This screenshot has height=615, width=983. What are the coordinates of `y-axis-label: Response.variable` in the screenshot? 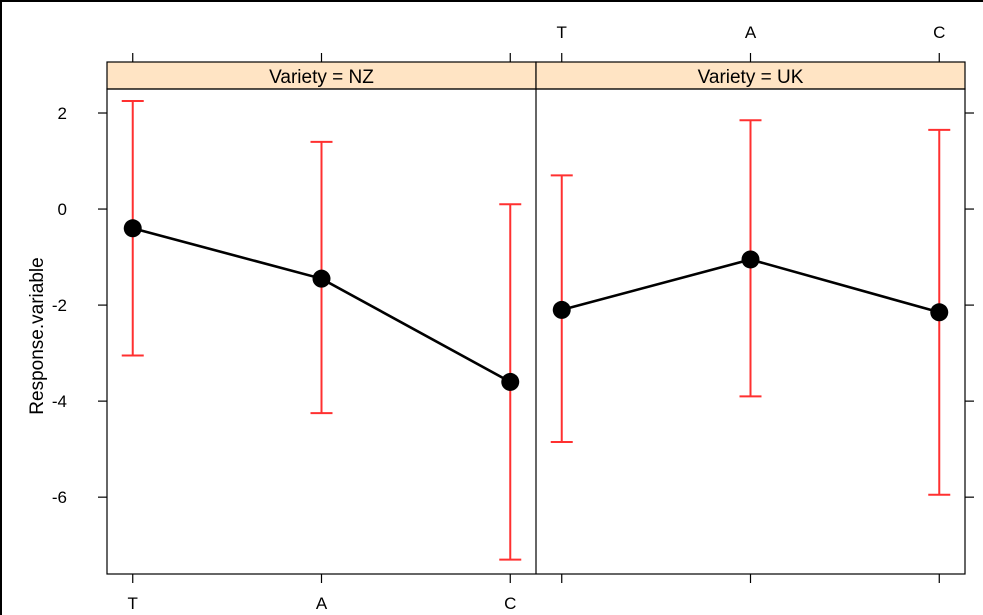 It's located at (37, 335).